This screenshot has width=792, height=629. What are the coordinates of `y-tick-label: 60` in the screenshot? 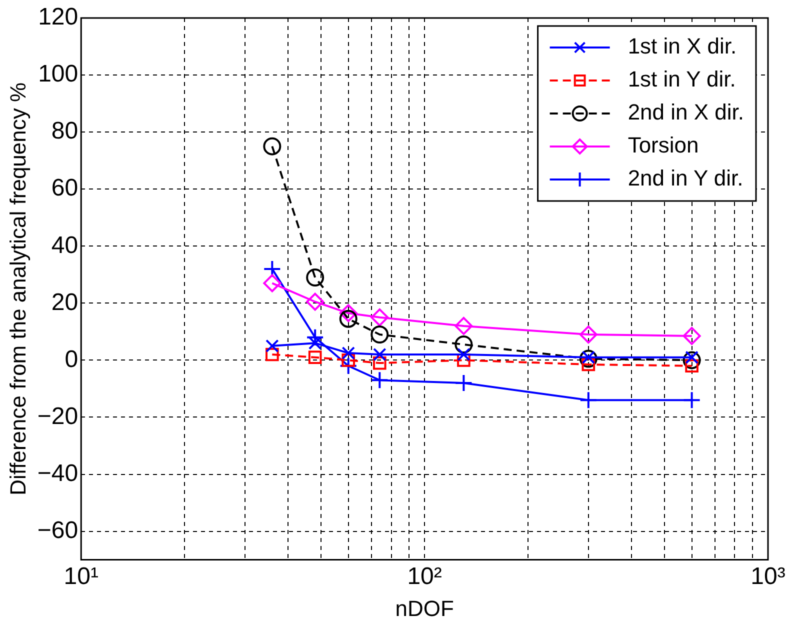 It's located at (64, 188).